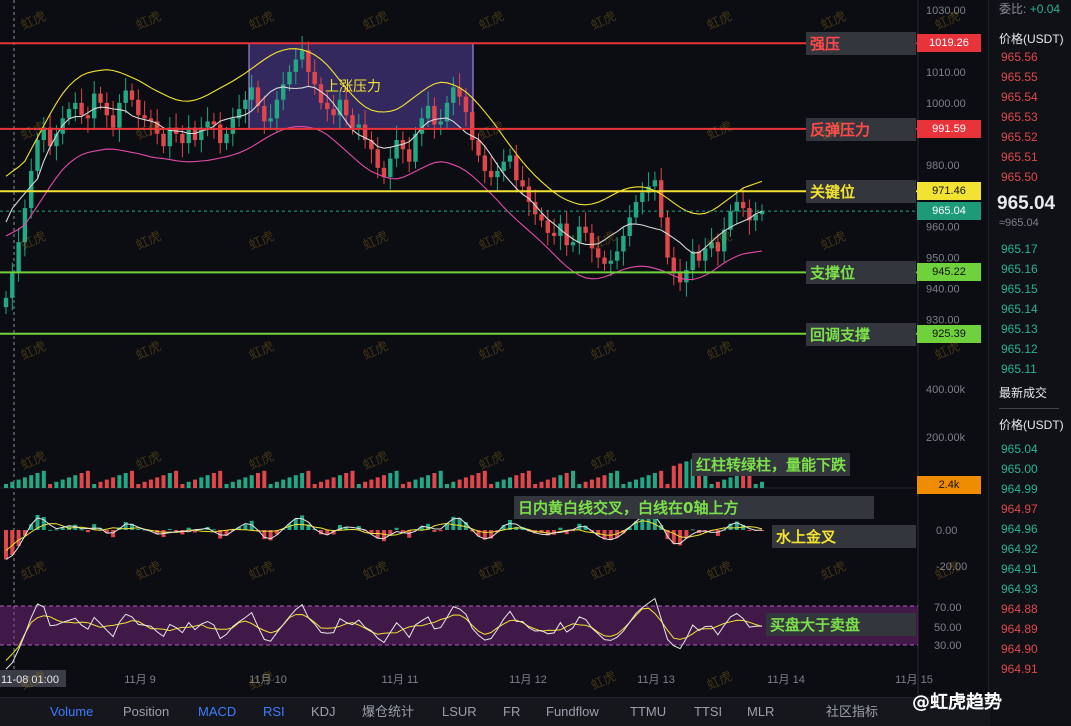 The image size is (1071, 726). What do you see at coordinates (648, 711) in the screenshot?
I see `indicator-tab: TTMU` at bounding box center [648, 711].